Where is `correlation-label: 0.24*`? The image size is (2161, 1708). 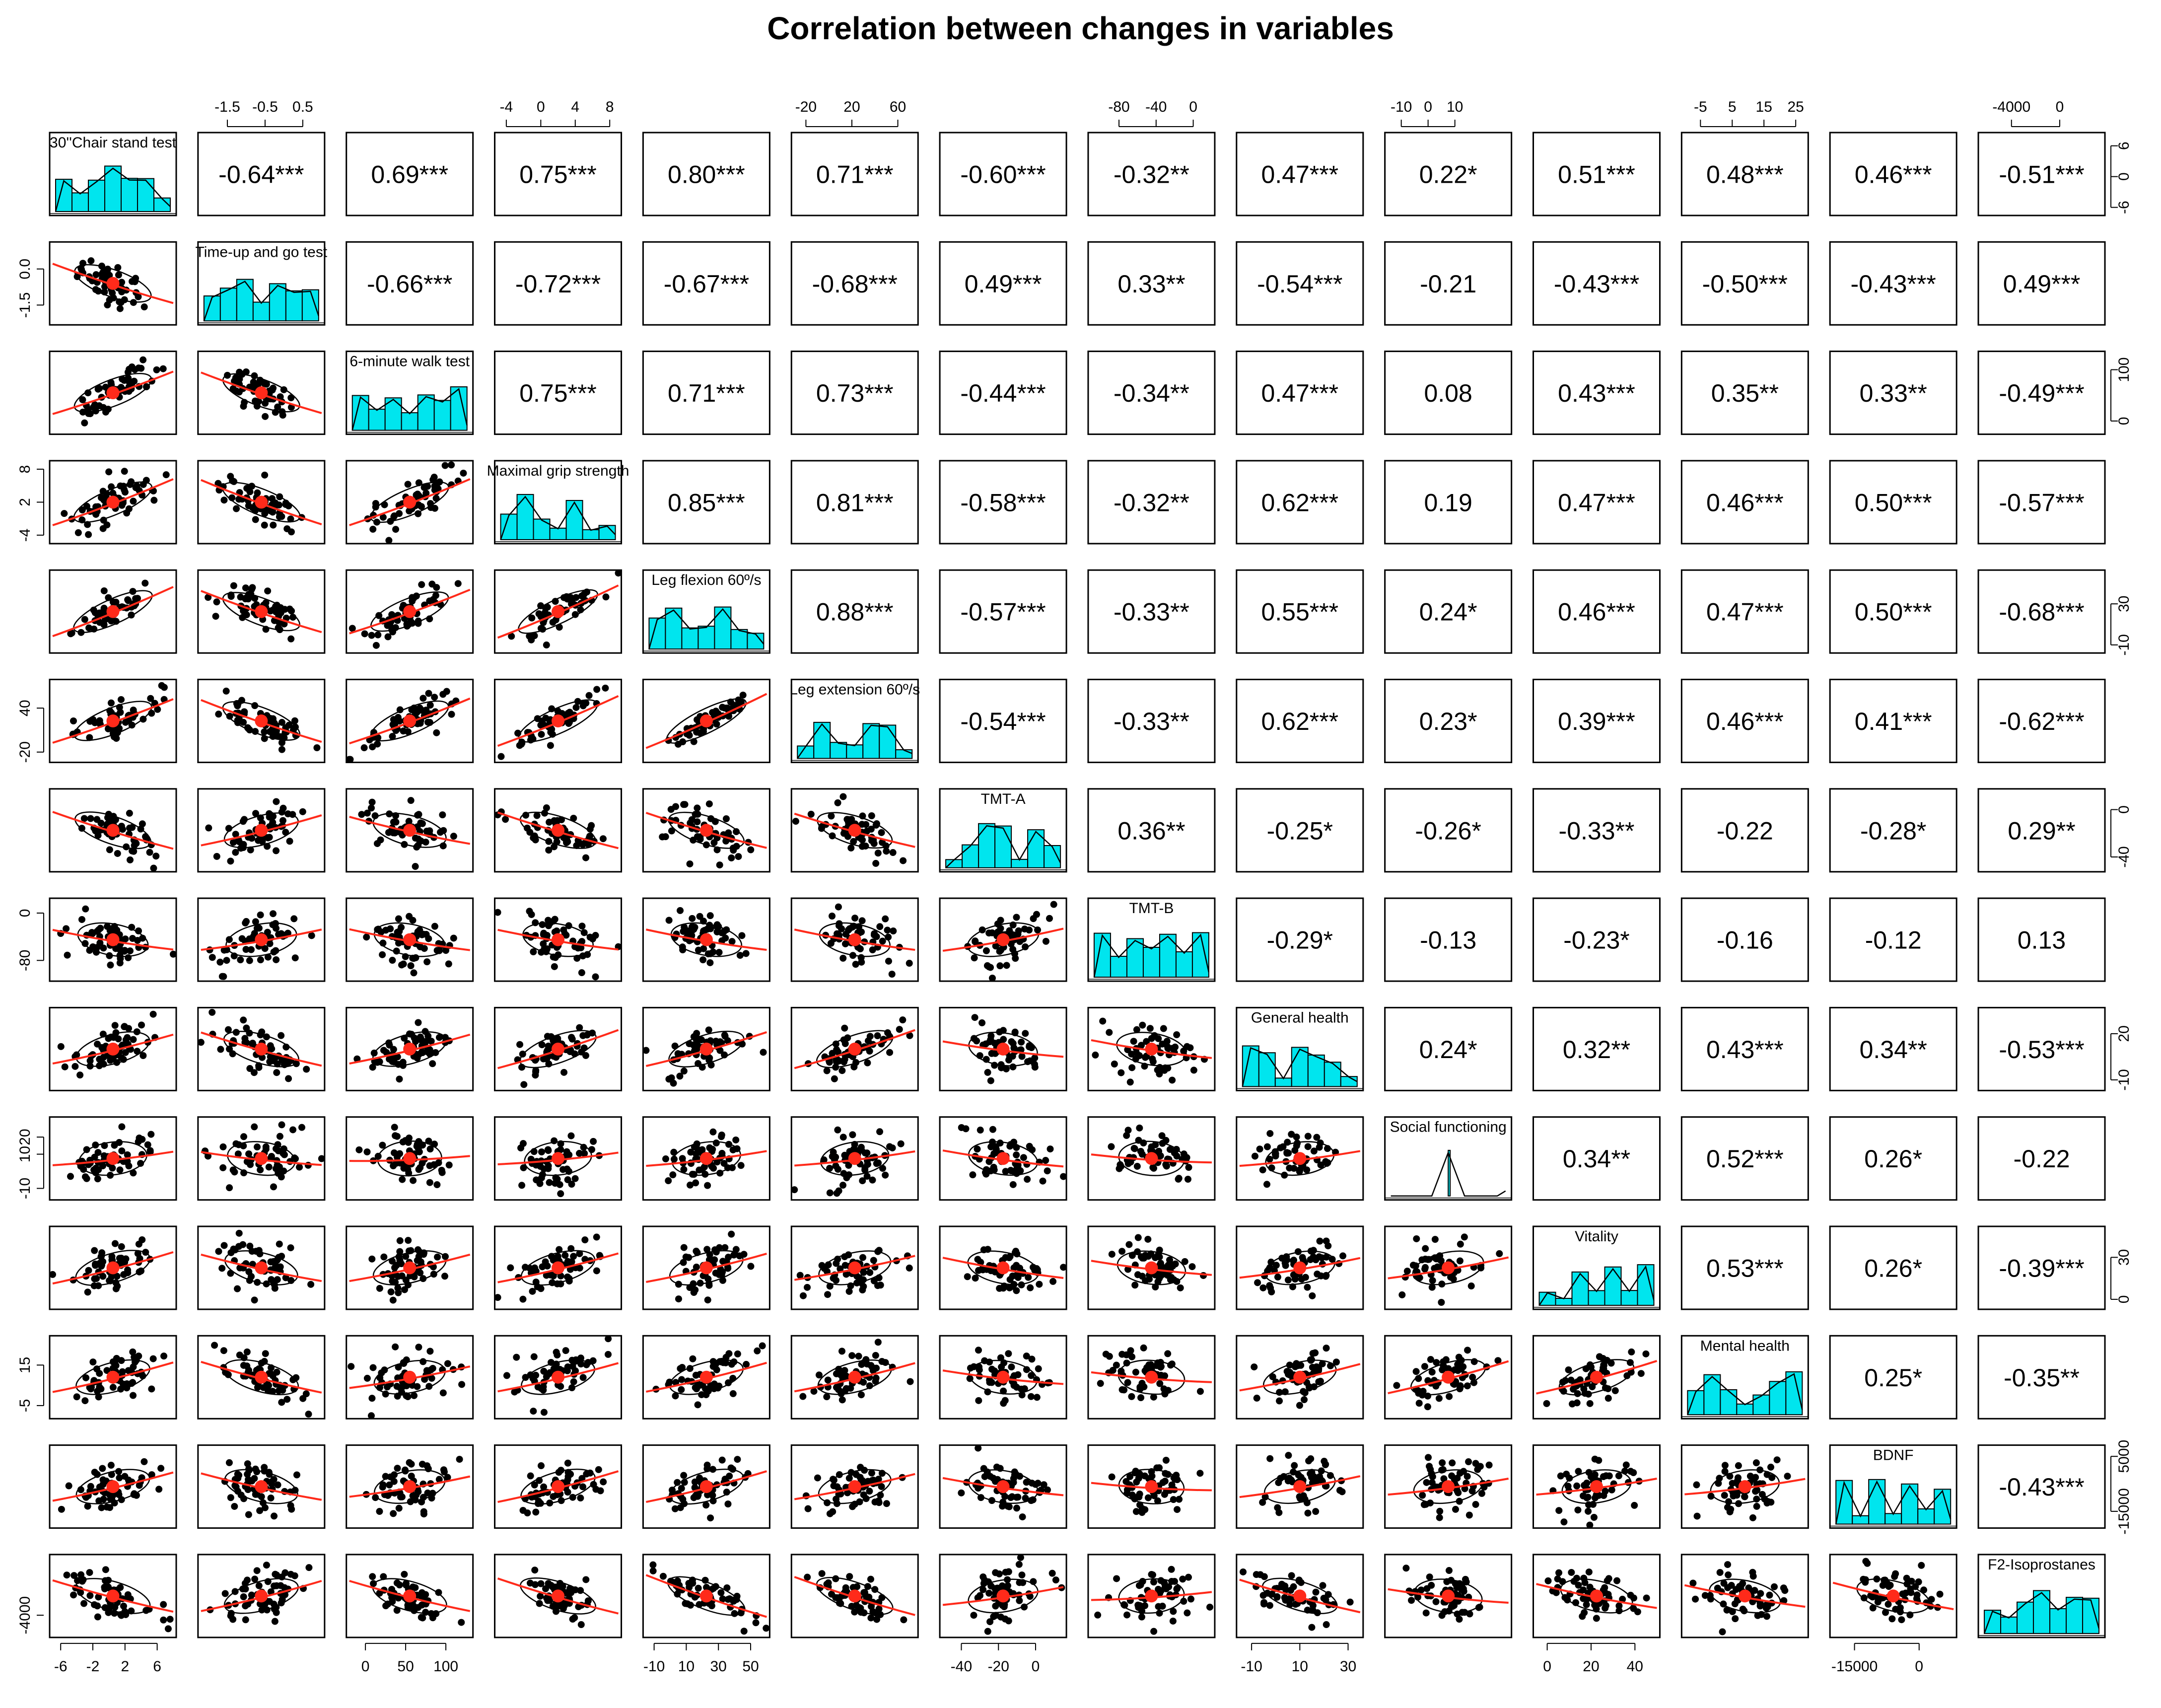 correlation-label: 0.24* is located at coordinates (1448, 1050).